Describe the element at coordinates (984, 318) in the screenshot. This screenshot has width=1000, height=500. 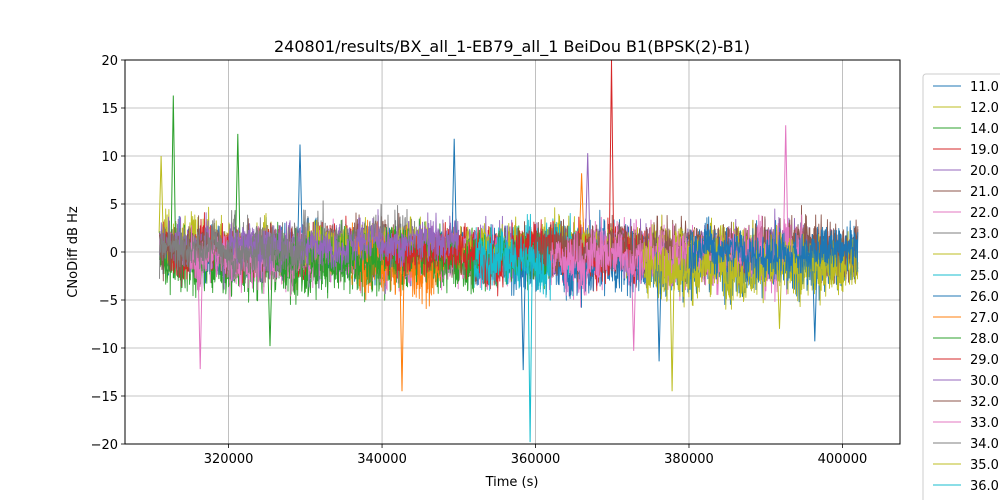
I see `legend-label-27.0: 27.0` at that location.